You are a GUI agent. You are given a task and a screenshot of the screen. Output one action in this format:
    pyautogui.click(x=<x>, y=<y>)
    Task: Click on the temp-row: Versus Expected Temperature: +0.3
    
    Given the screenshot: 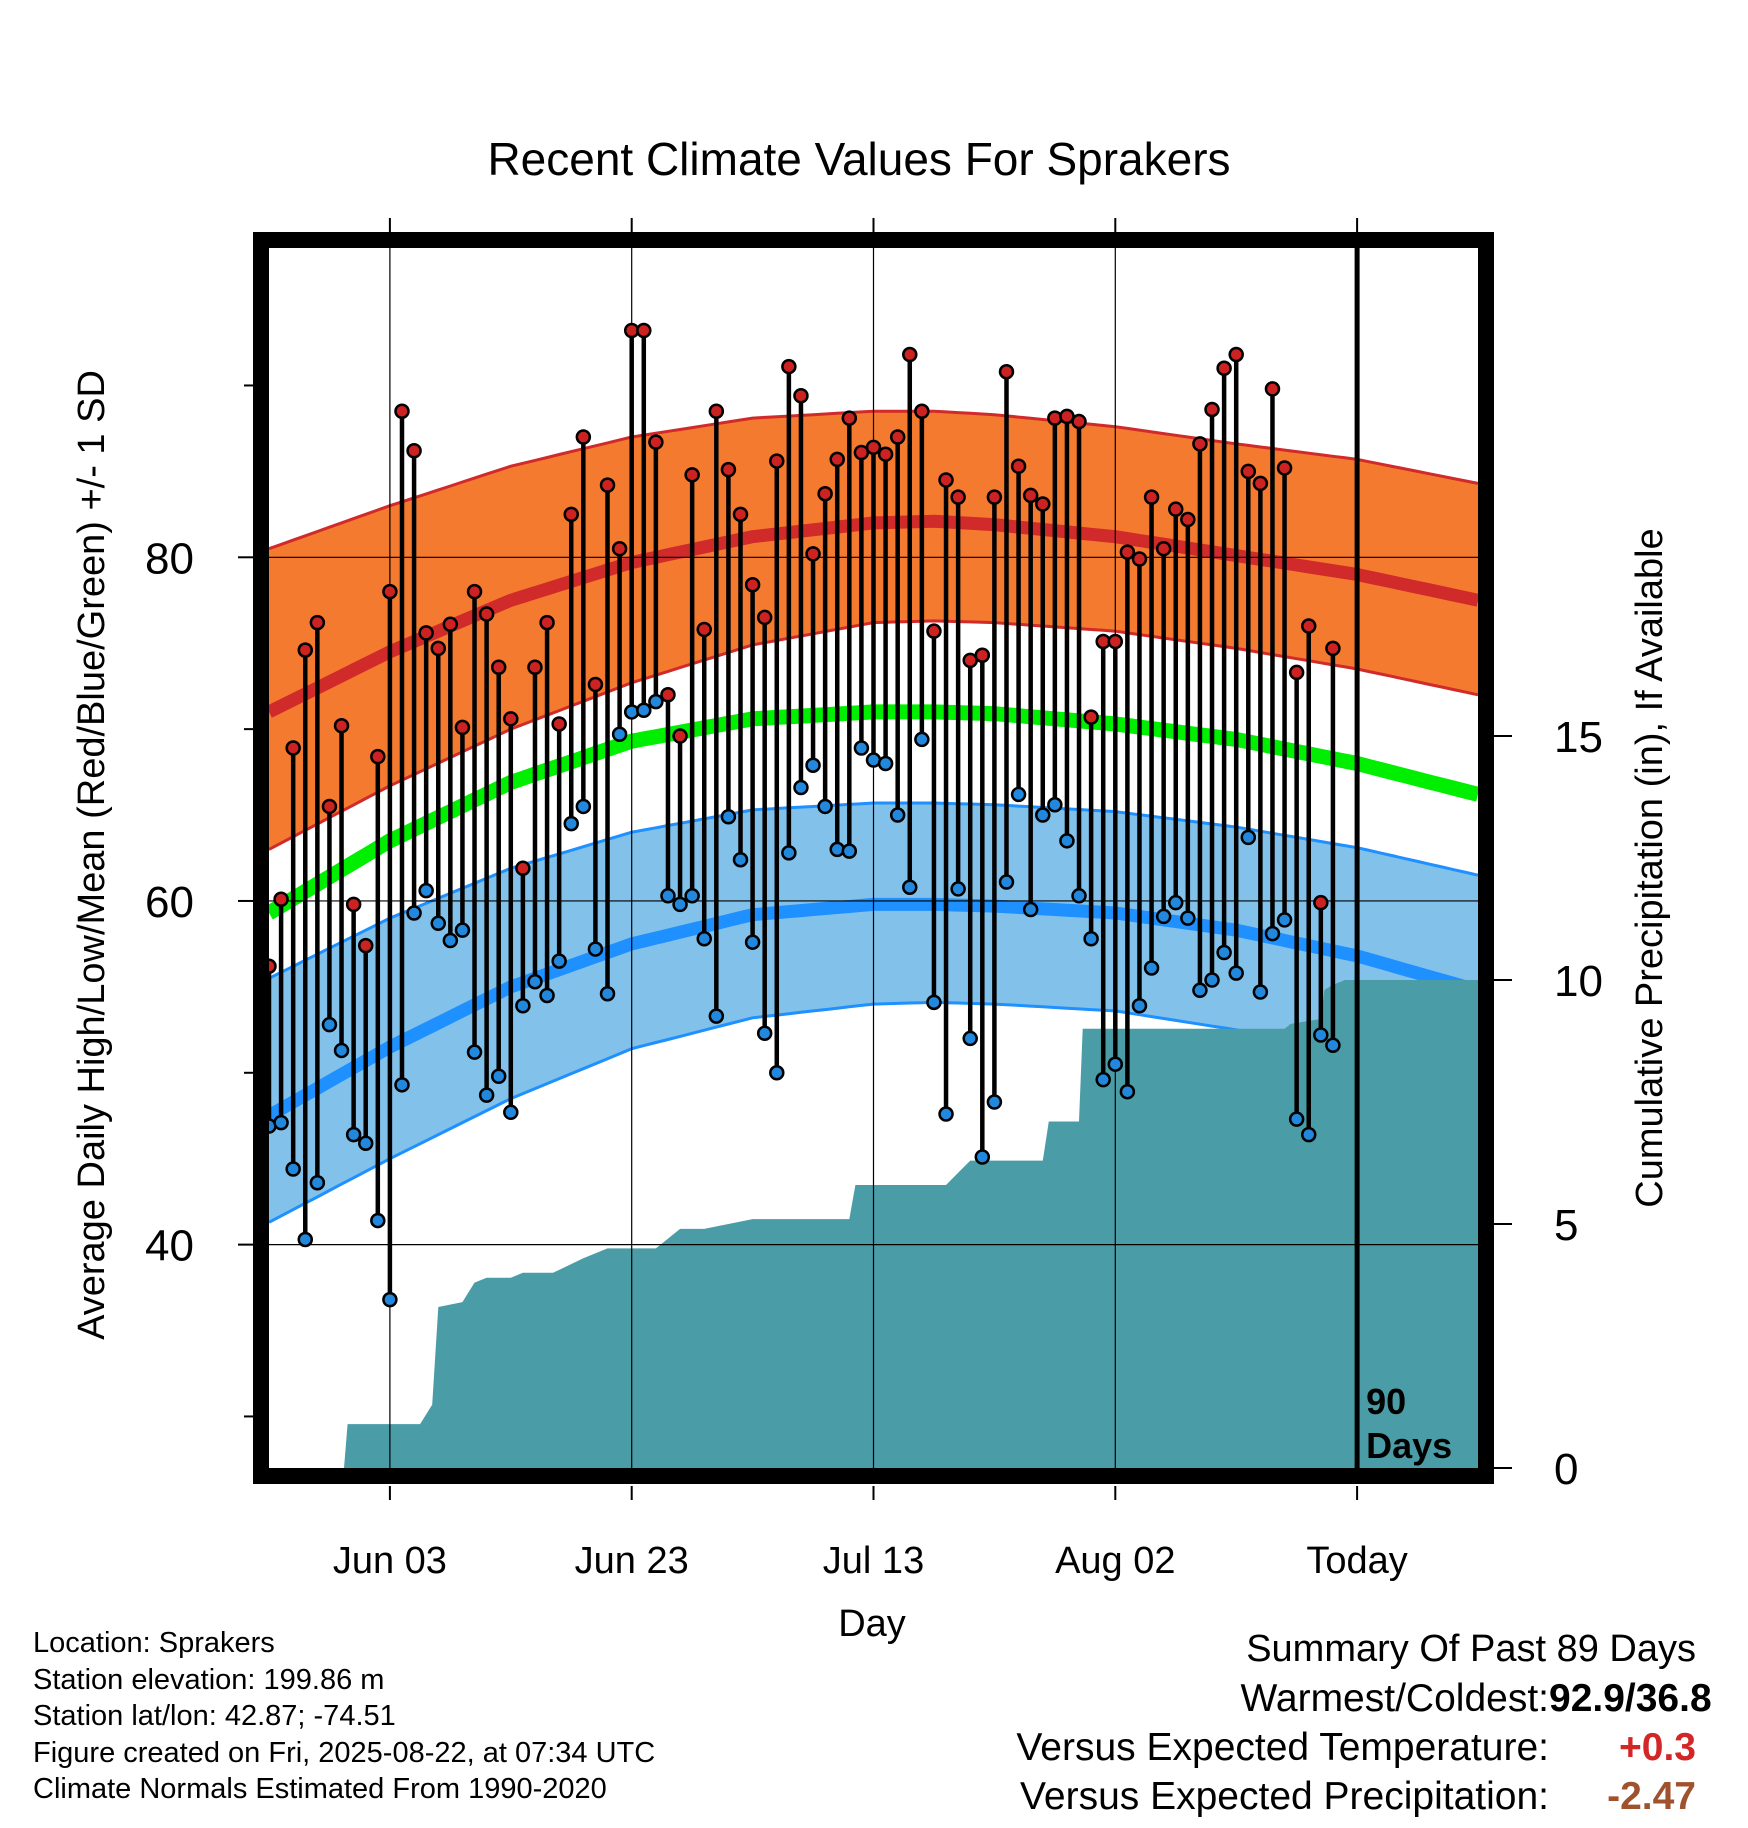 What is the action you would take?
    pyautogui.click(x=1356, y=1747)
    